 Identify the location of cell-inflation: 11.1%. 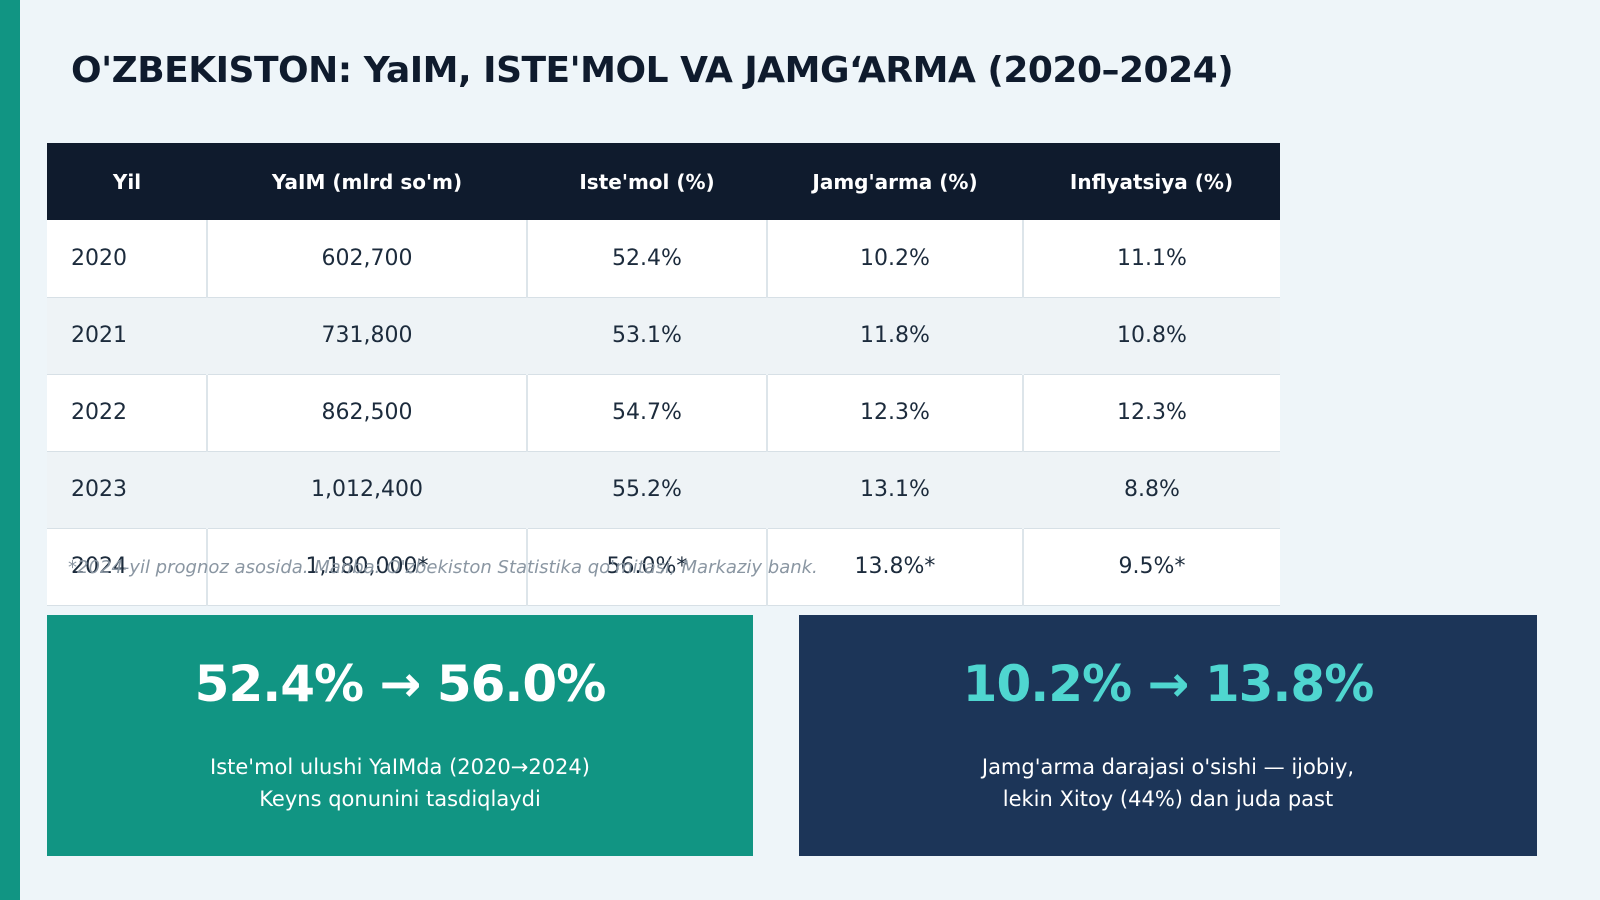
(1151, 259).